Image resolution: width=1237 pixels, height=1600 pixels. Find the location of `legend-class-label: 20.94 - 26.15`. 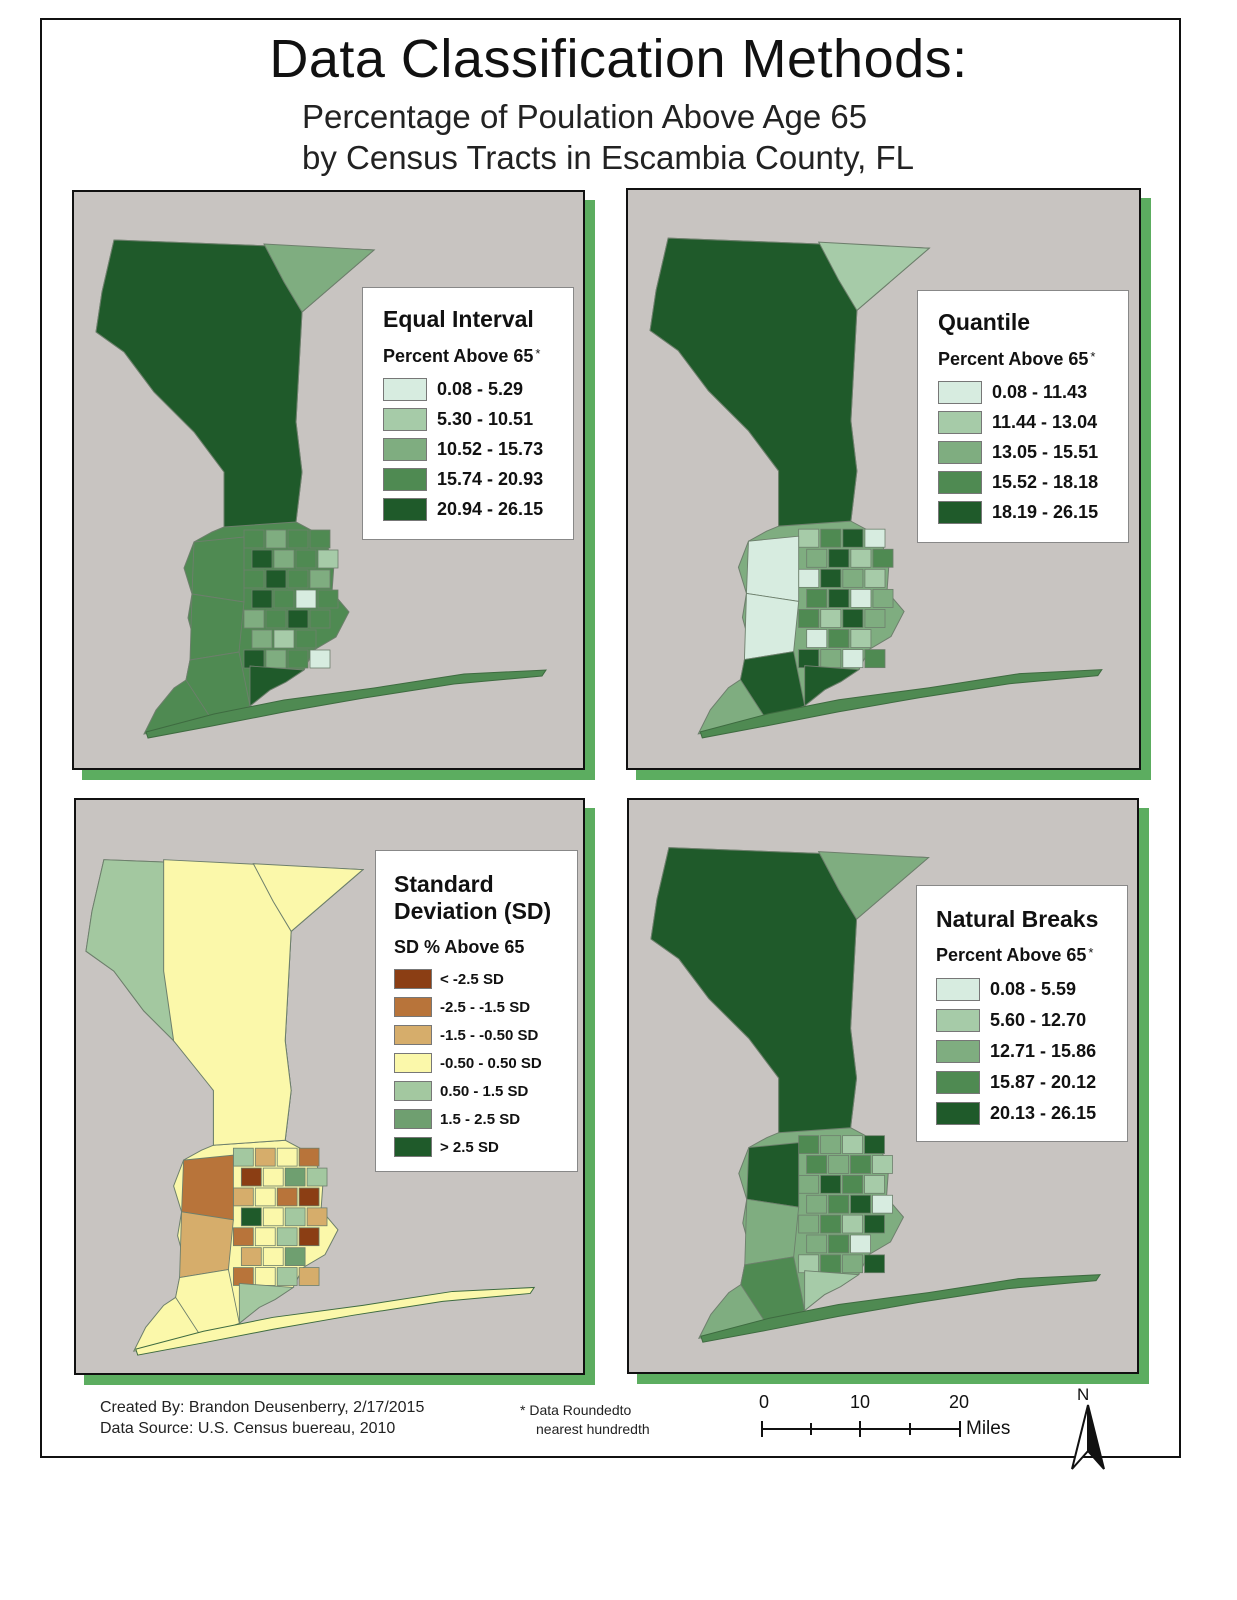

legend-class-label: 20.94 - 26.15 is located at coordinates (490, 508).